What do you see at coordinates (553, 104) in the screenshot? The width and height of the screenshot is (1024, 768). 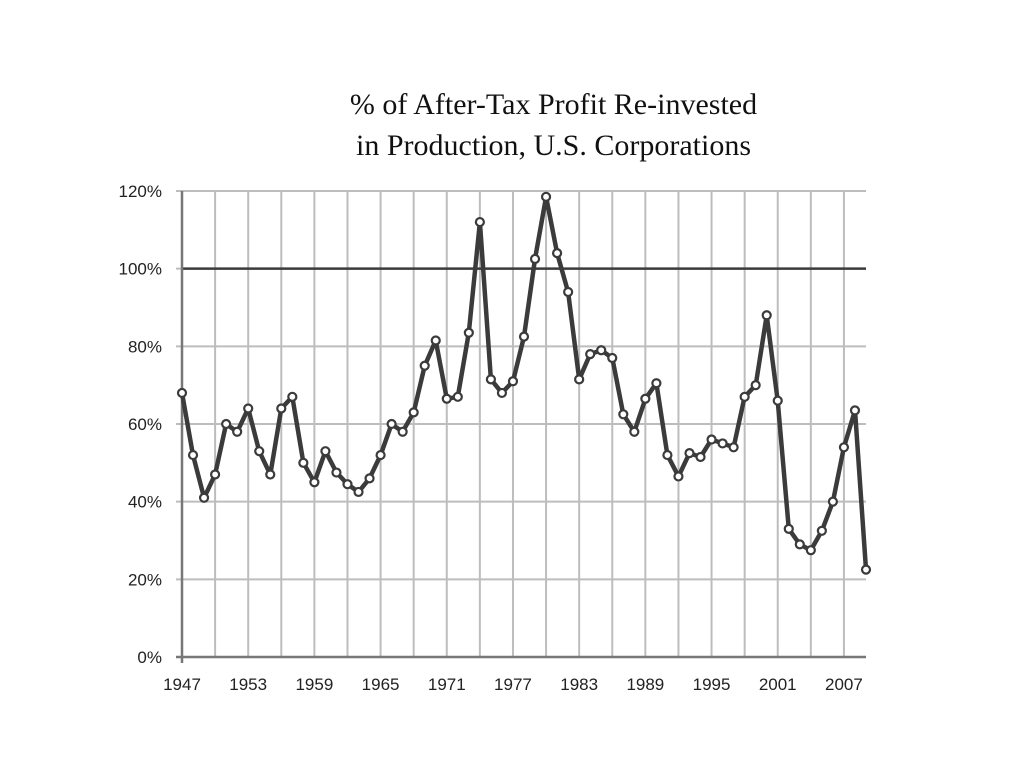 I see `chart-title-line-1: % of After-Tax Profit Re-invested` at bounding box center [553, 104].